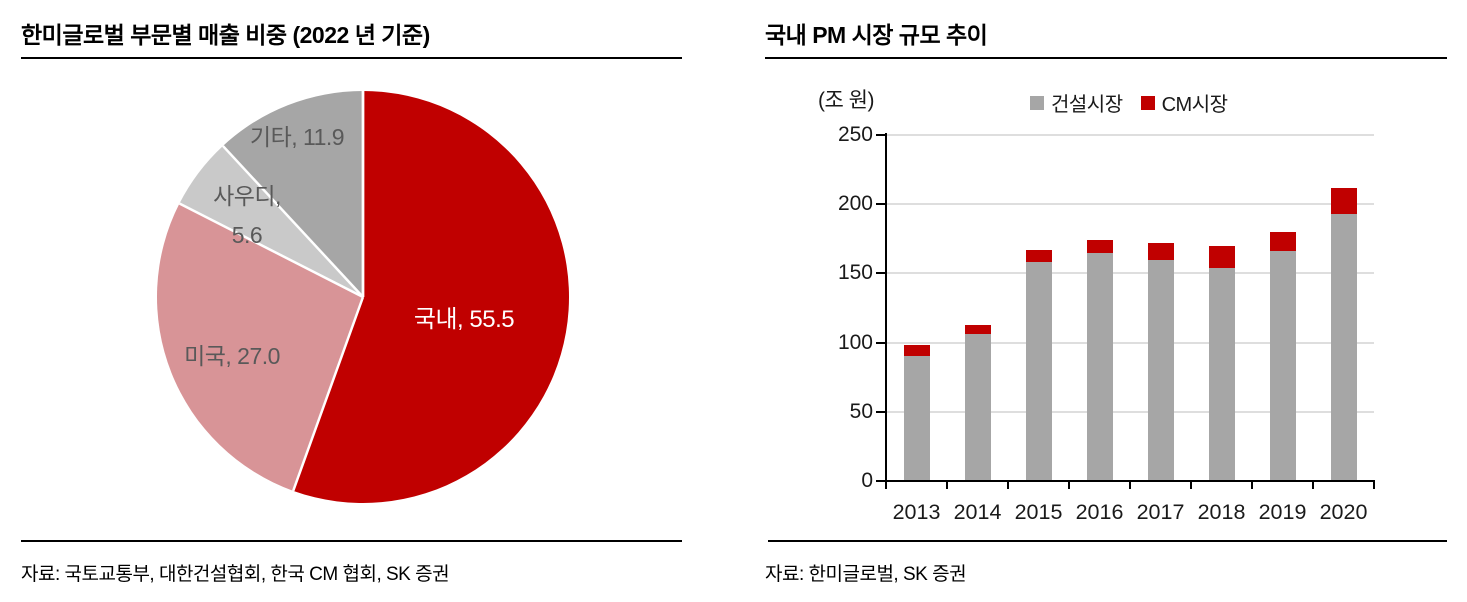 The width and height of the screenshot is (1467, 602). Describe the element at coordinates (351, 58) in the screenshot. I see `pie-title-rule` at that location.